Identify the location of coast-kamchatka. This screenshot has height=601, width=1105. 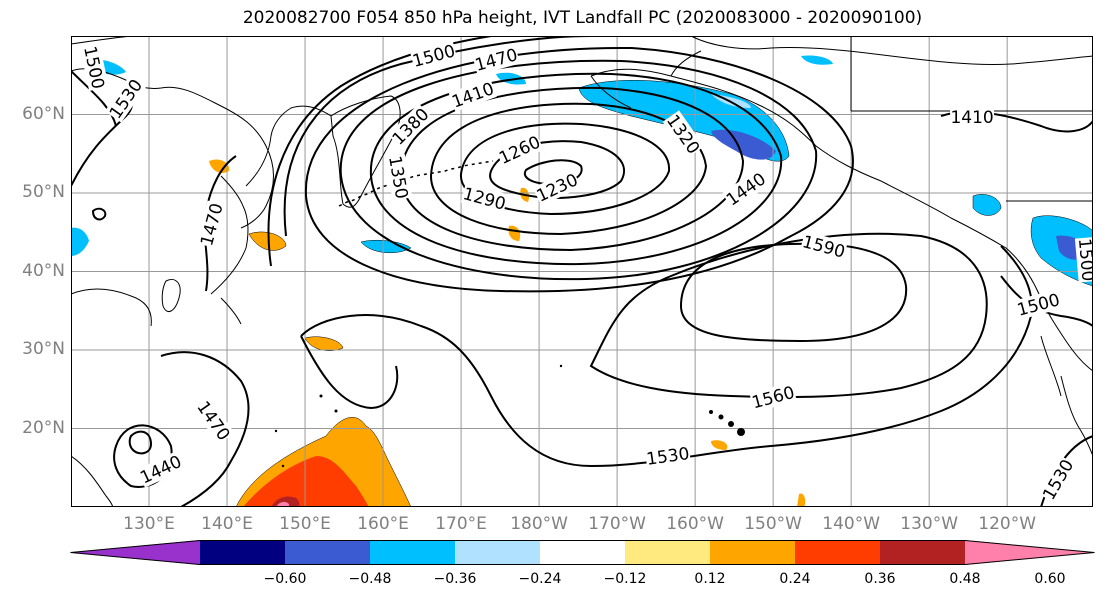
(365, 151).